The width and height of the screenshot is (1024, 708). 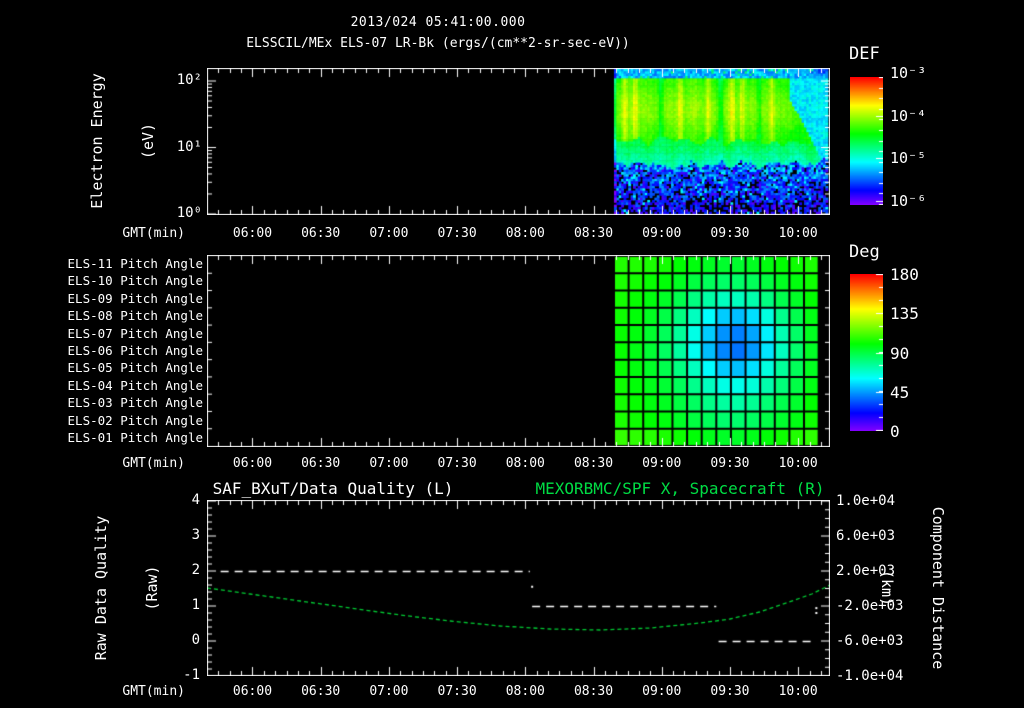 I want to click on quality-tick-1: 1, so click(x=195, y=605).